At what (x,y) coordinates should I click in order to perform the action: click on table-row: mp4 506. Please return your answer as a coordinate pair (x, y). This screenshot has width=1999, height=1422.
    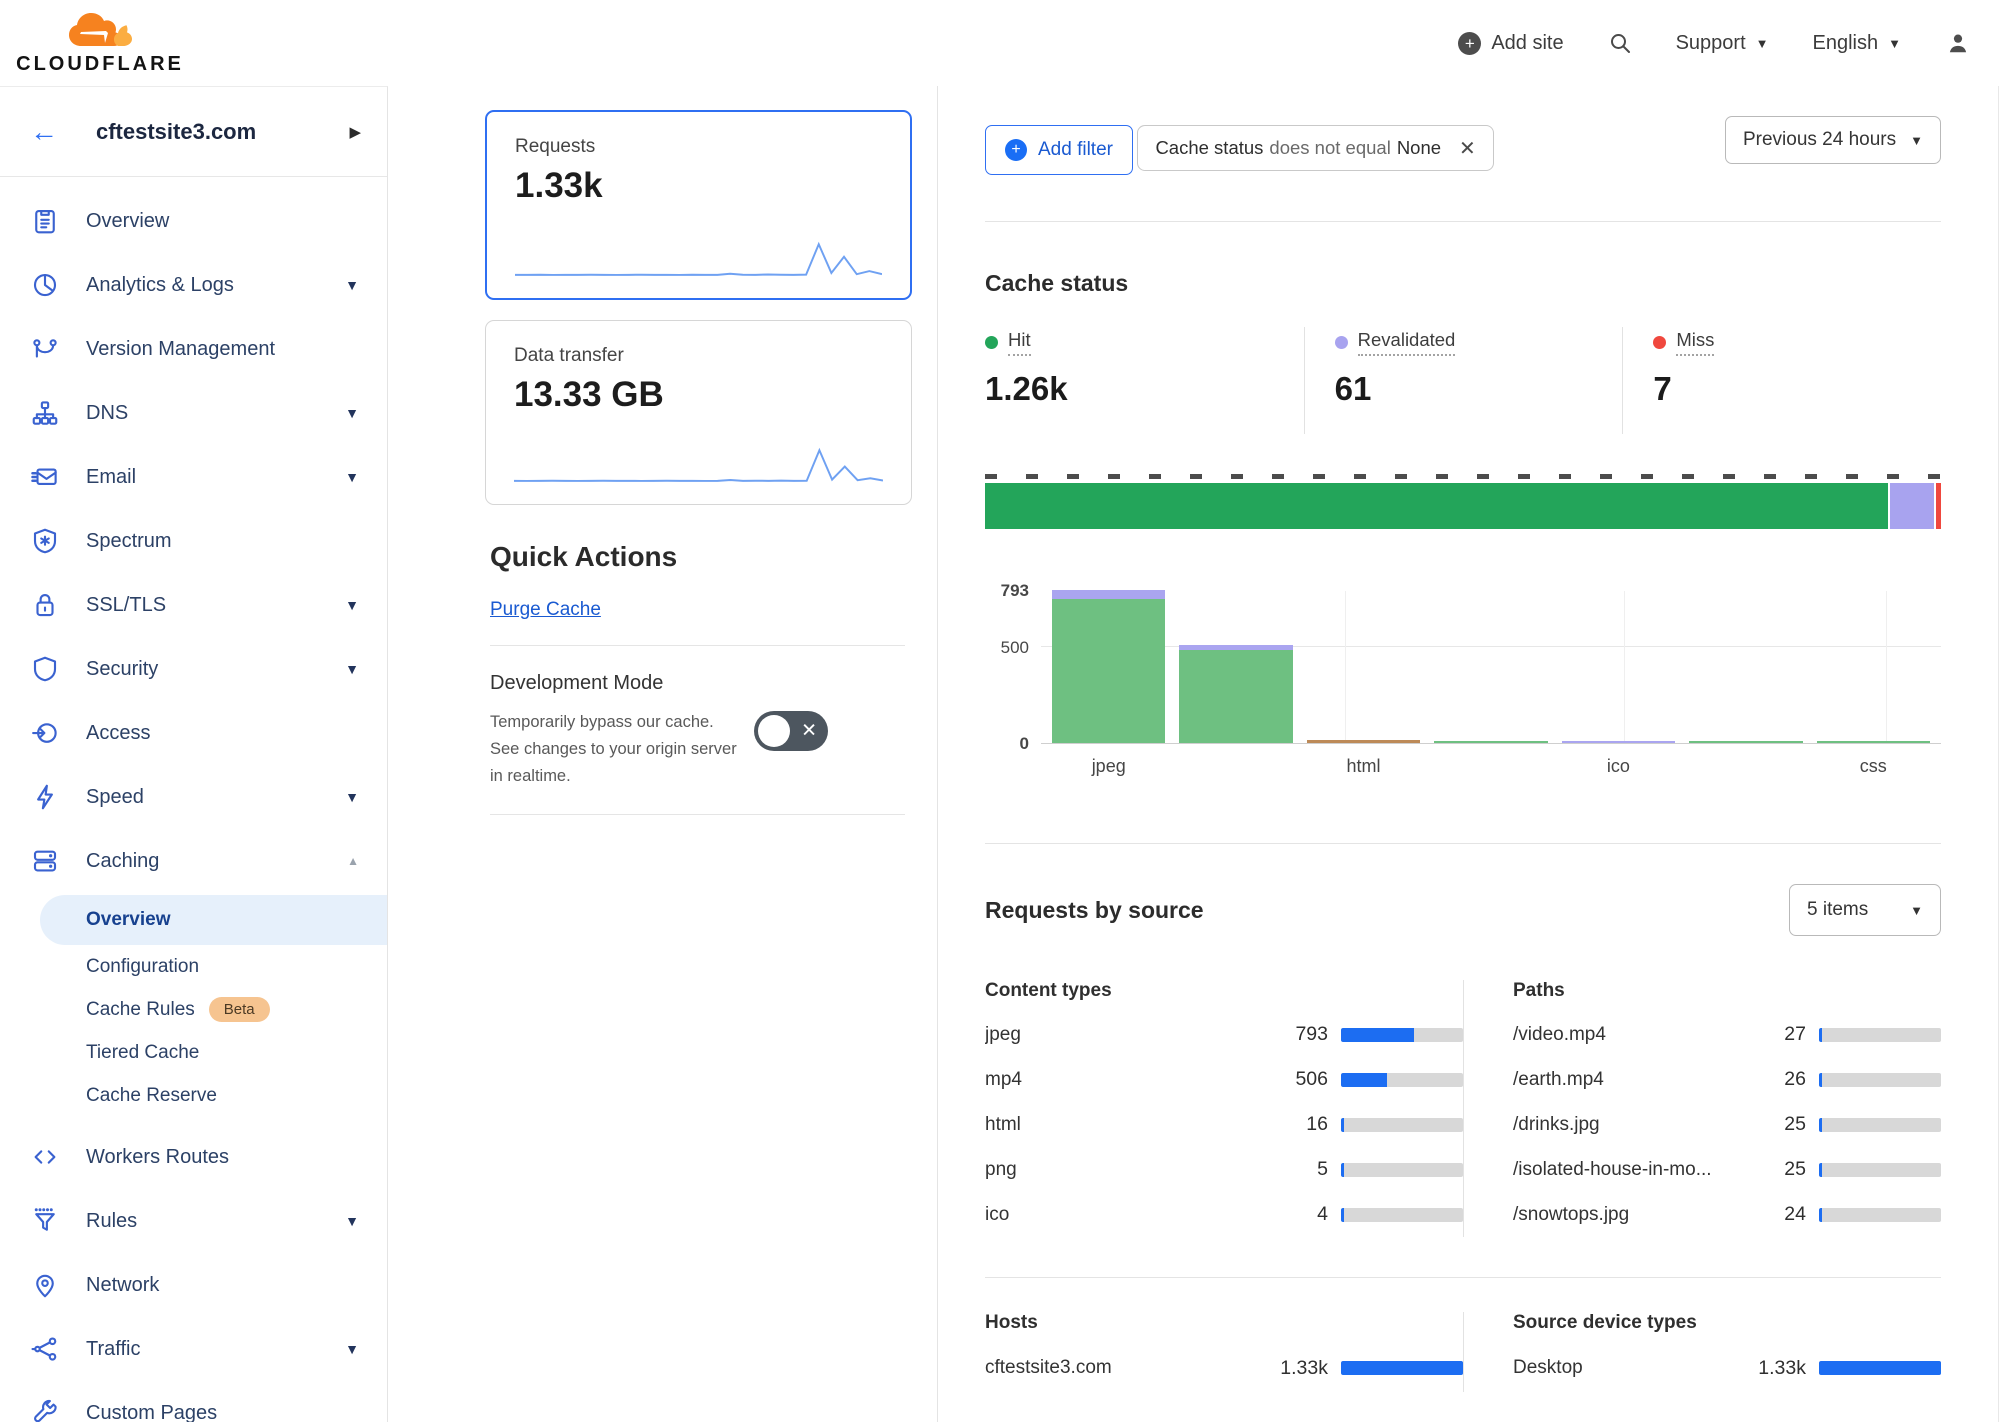
    Looking at the image, I should click on (1224, 1079).